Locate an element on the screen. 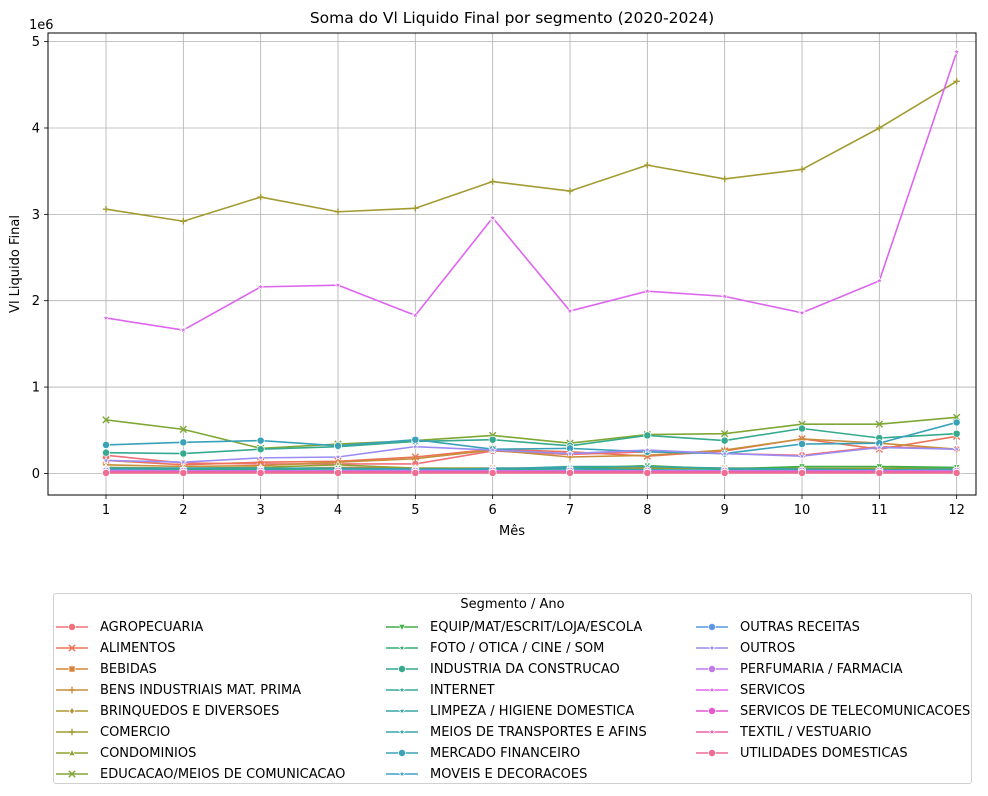 The image size is (988, 796). y-tick-label: 1 is located at coordinates (36, 388).